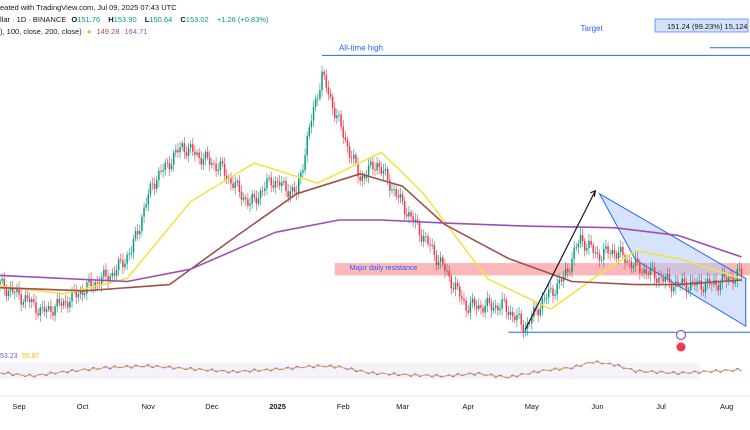 This screenshot has width=750, height=430. I want to click on rsi-value: 53.23, so click(9, 356).